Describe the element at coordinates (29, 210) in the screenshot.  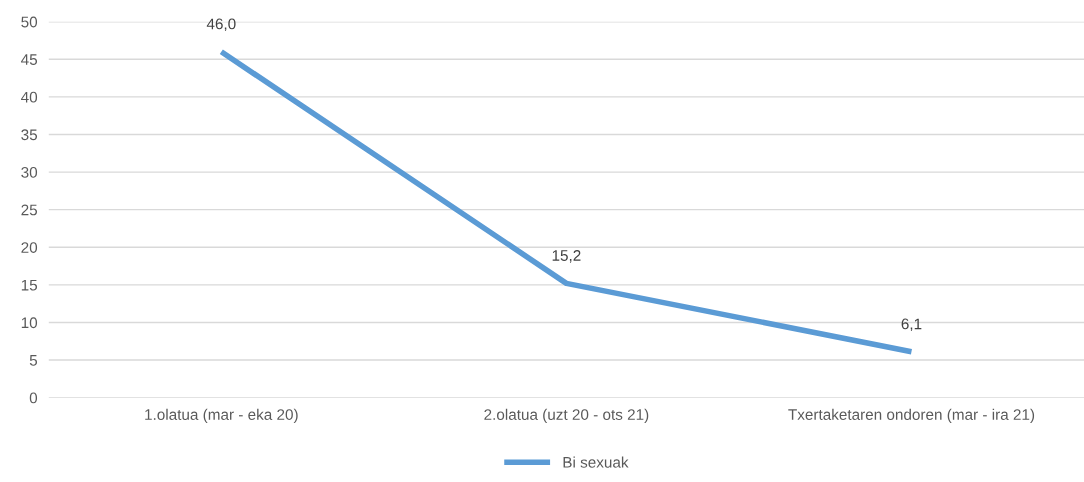
I see `y-tick-label: 25` at that location.